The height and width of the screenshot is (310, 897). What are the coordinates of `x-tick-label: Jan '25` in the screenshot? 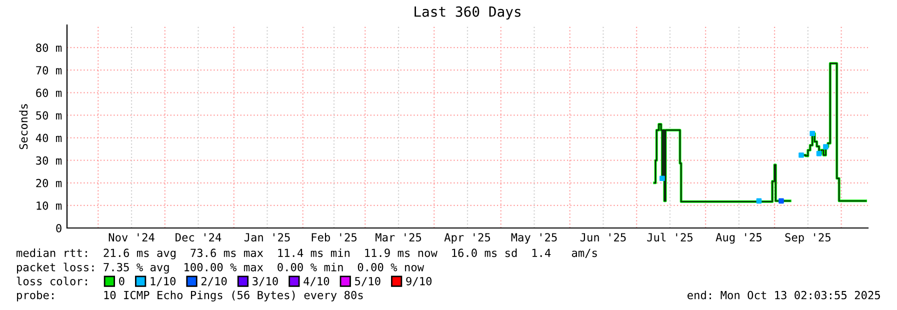 It's located at (267, 237).